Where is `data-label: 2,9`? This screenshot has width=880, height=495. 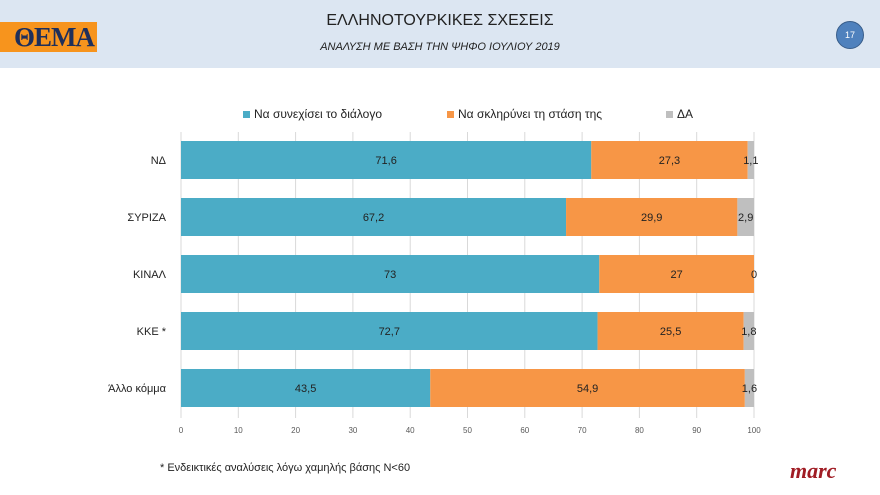
data-label: 2,9 is located at coordinates (745, 218).